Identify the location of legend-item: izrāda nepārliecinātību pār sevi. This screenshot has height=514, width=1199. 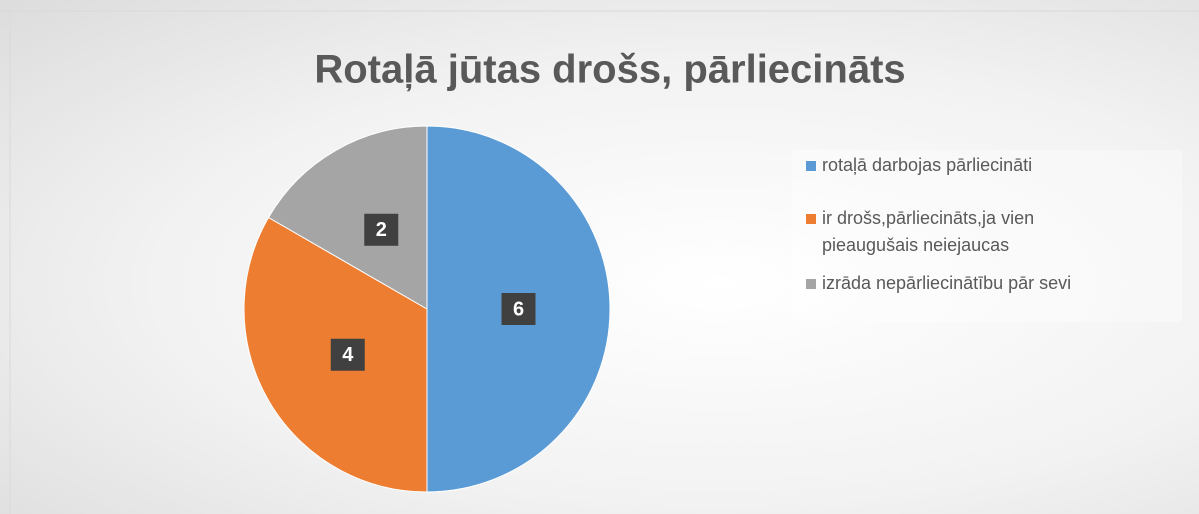
(964, 283).